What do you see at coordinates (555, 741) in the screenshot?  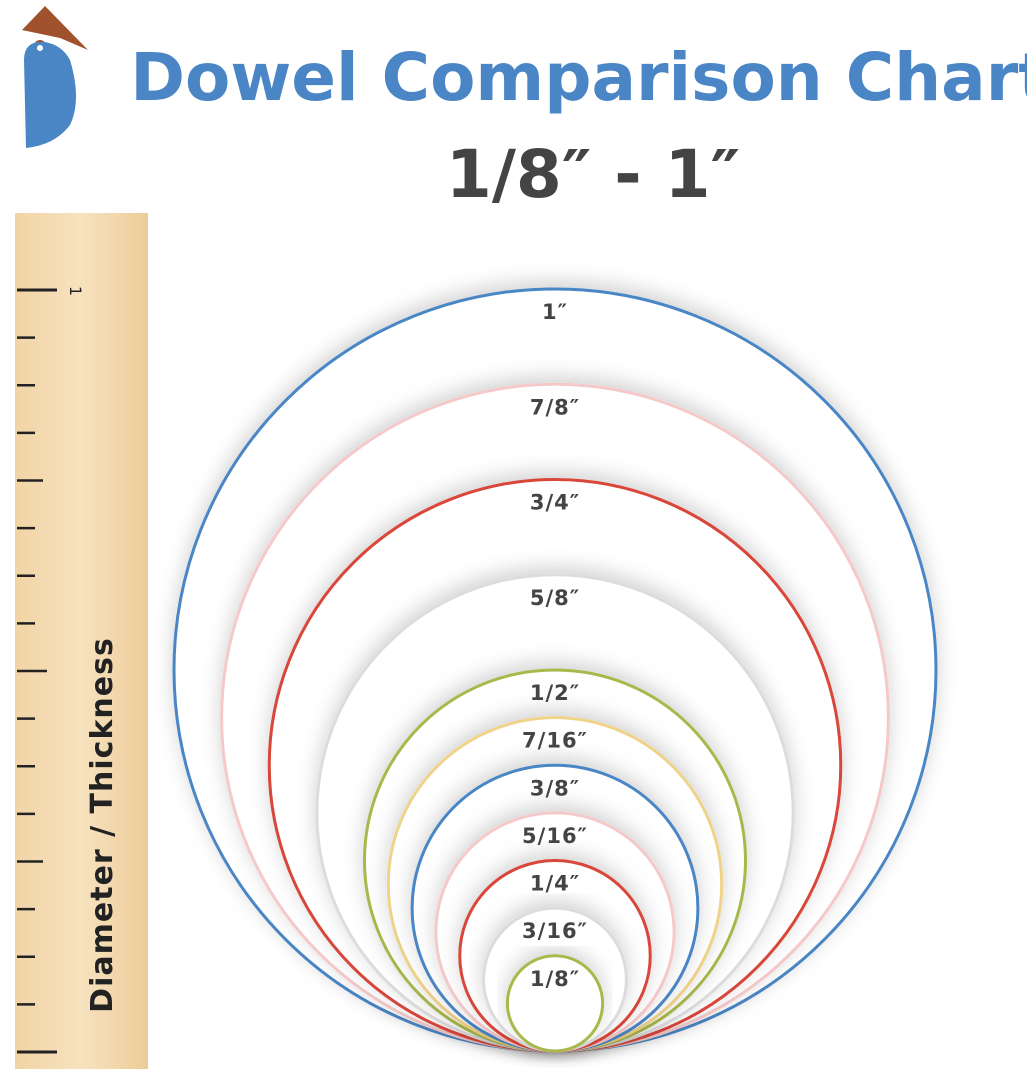 I see `circle-label: 7/16″` at bounding box center [555, 741].